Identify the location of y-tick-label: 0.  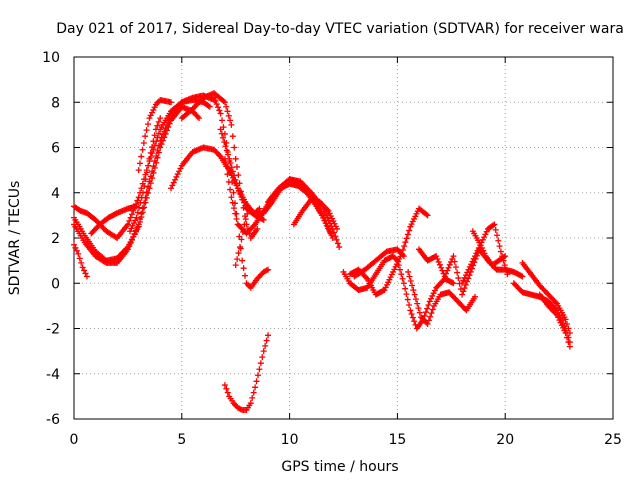
(55, 284).